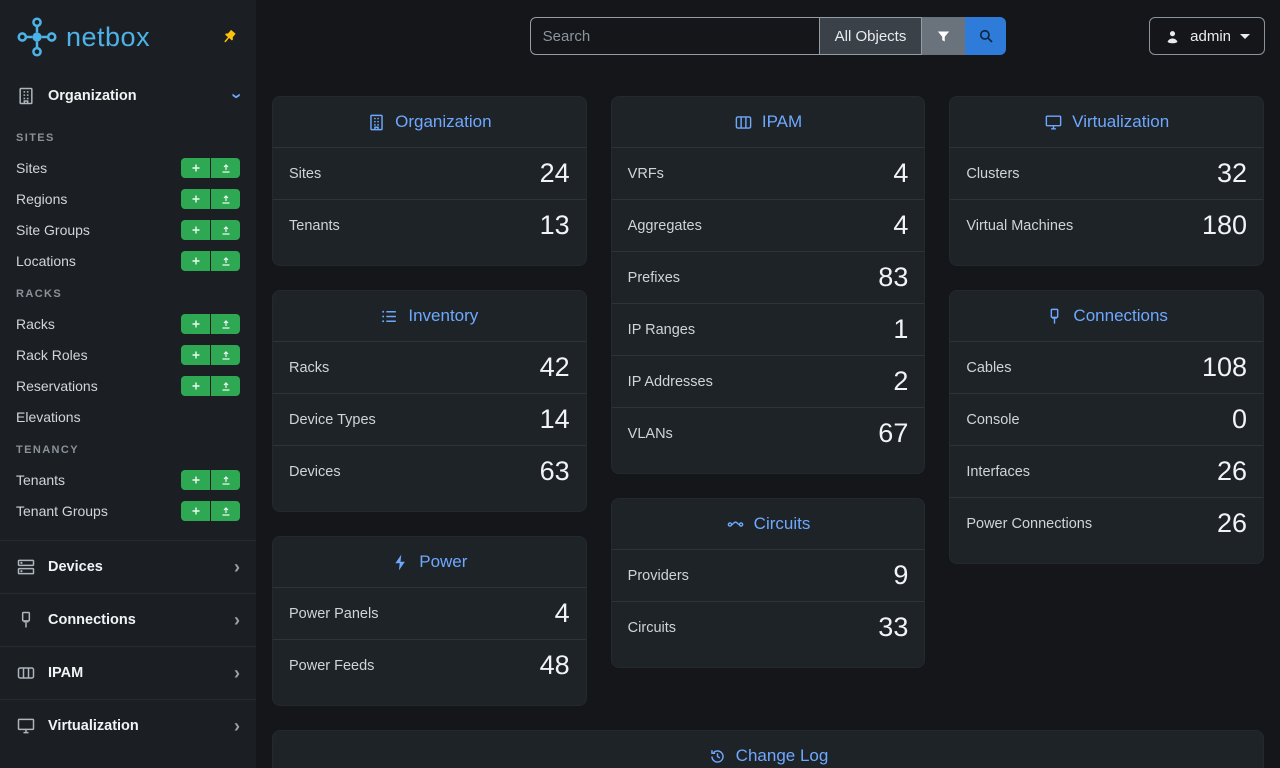 The width and height of the screenshot is (1280, 768). Describe the element at coordinates (53, 229) in the screenshot. I see `sidebar-item-site-groups: Site Groups` at that location.